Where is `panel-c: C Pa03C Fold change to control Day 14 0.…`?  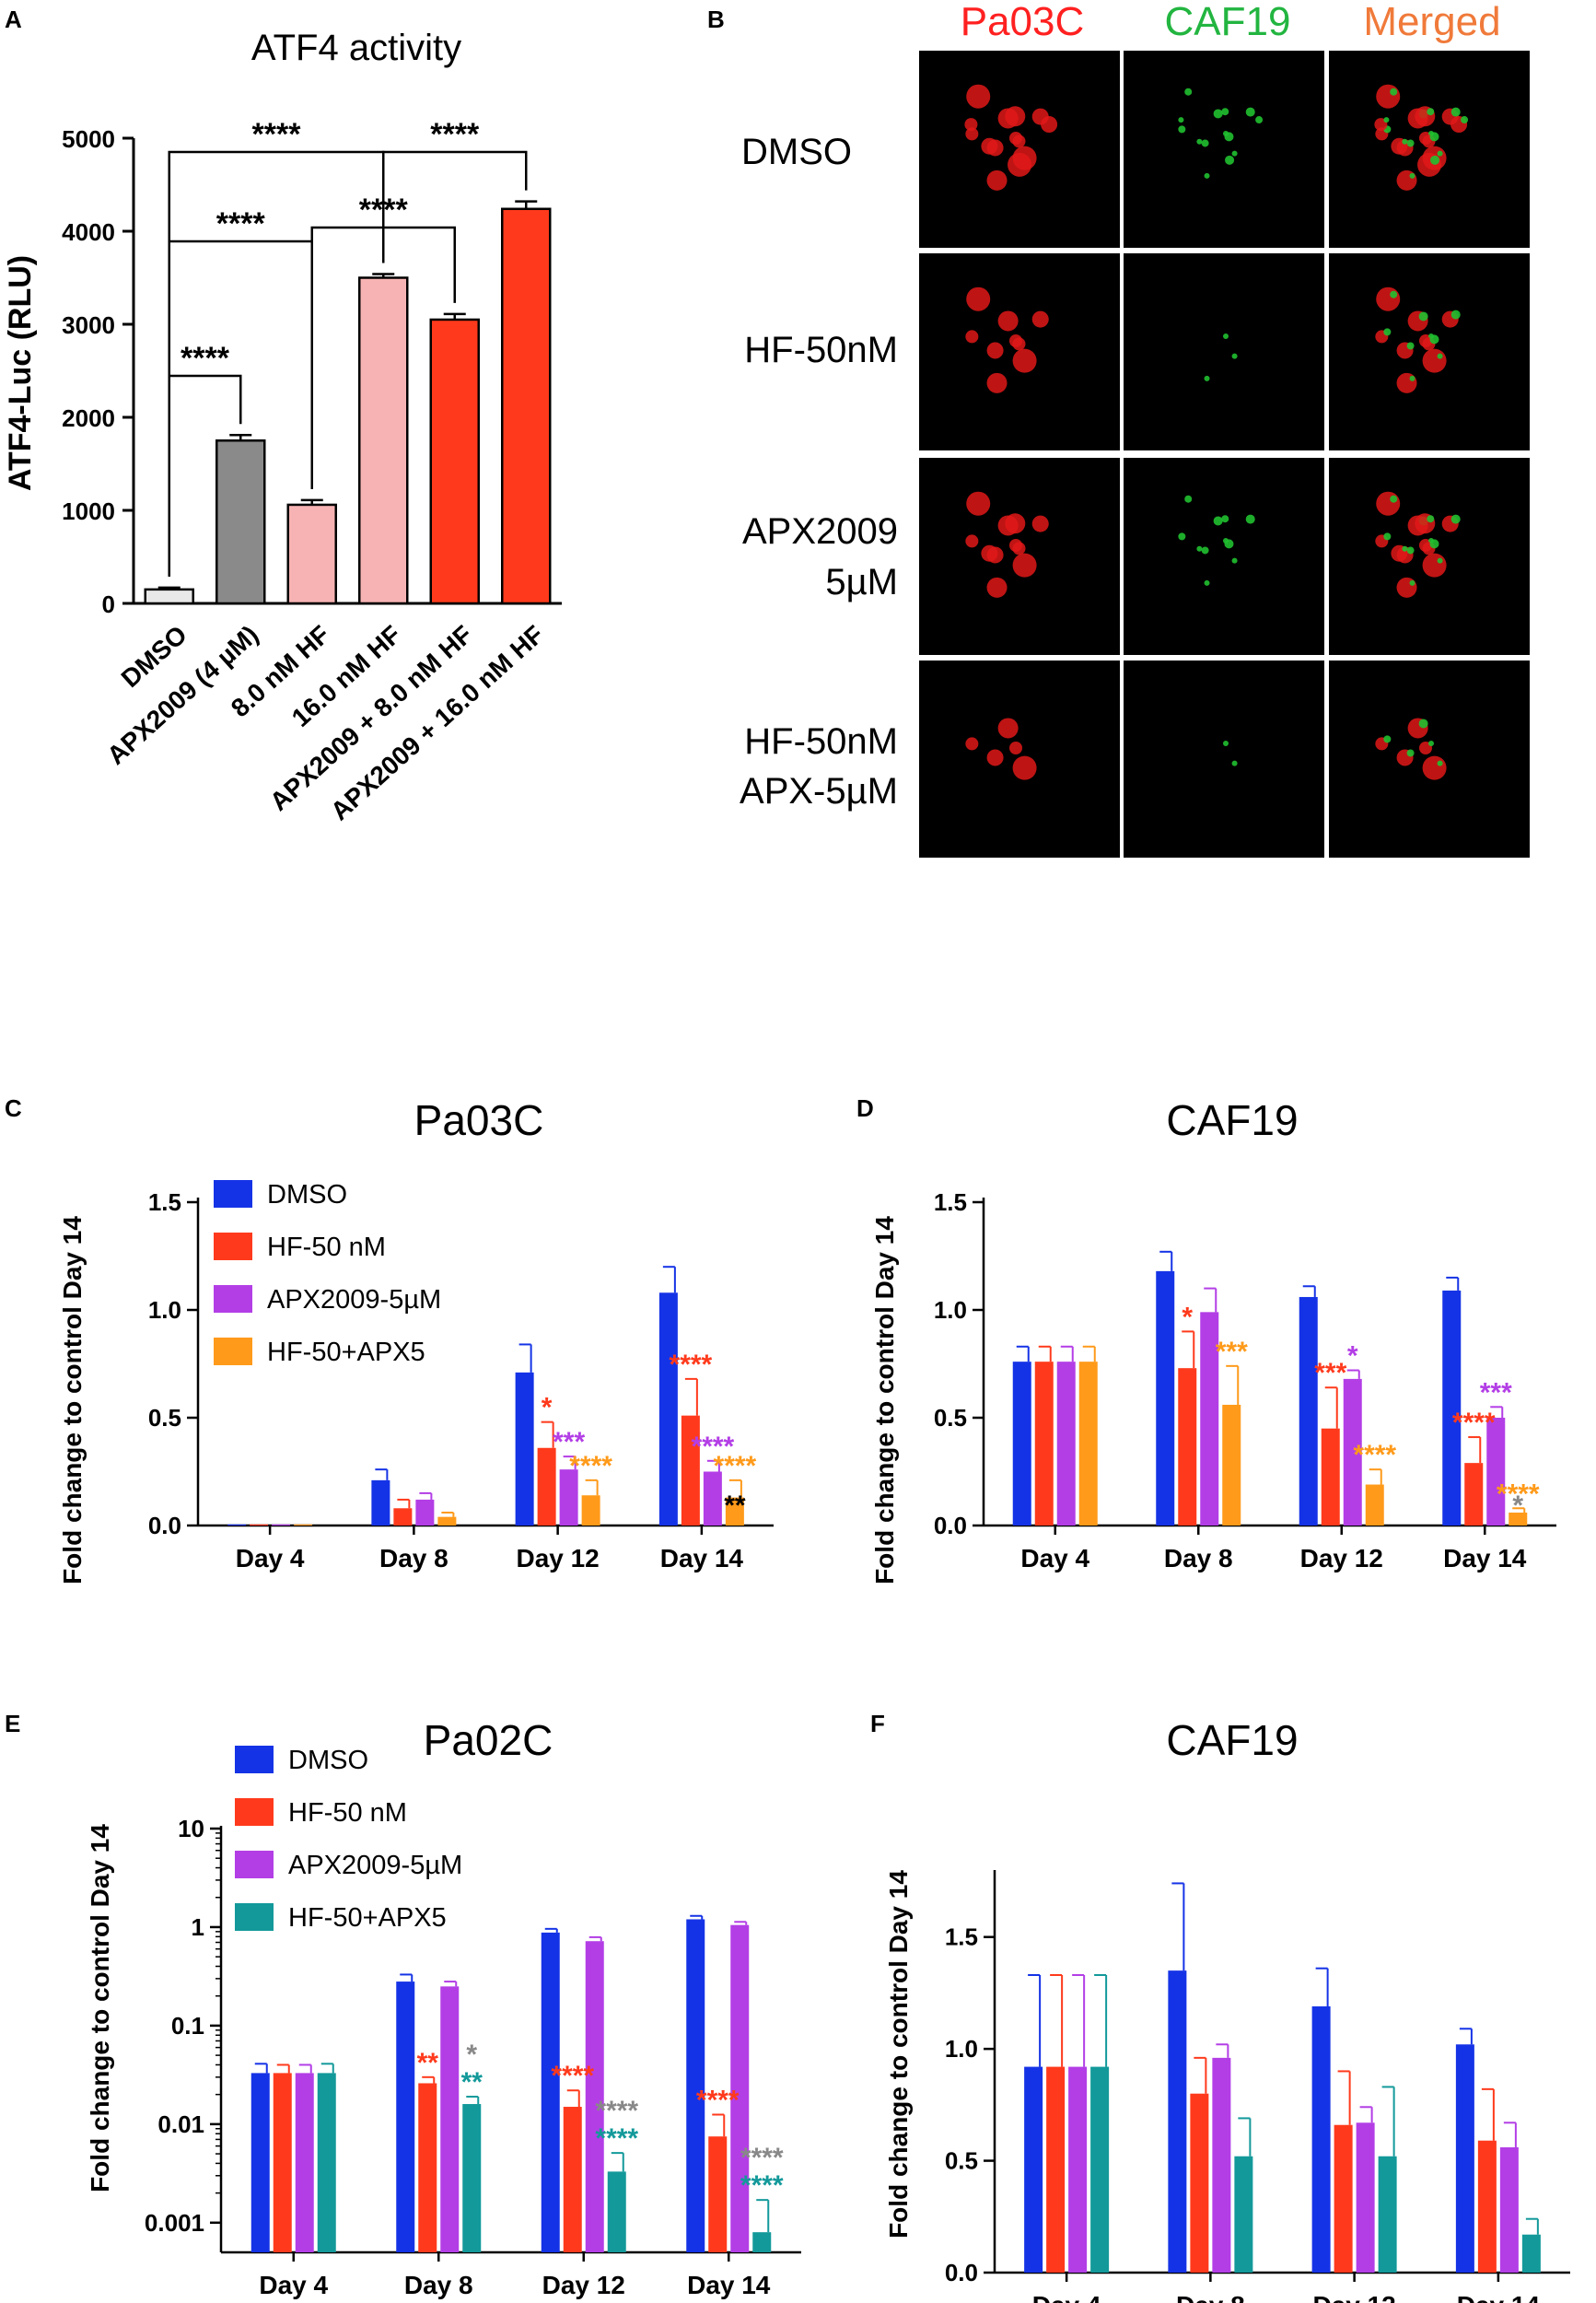 panel-c: C Pa03C Fold change to control Day 14 0.… is located at coordinates (390, 1339).